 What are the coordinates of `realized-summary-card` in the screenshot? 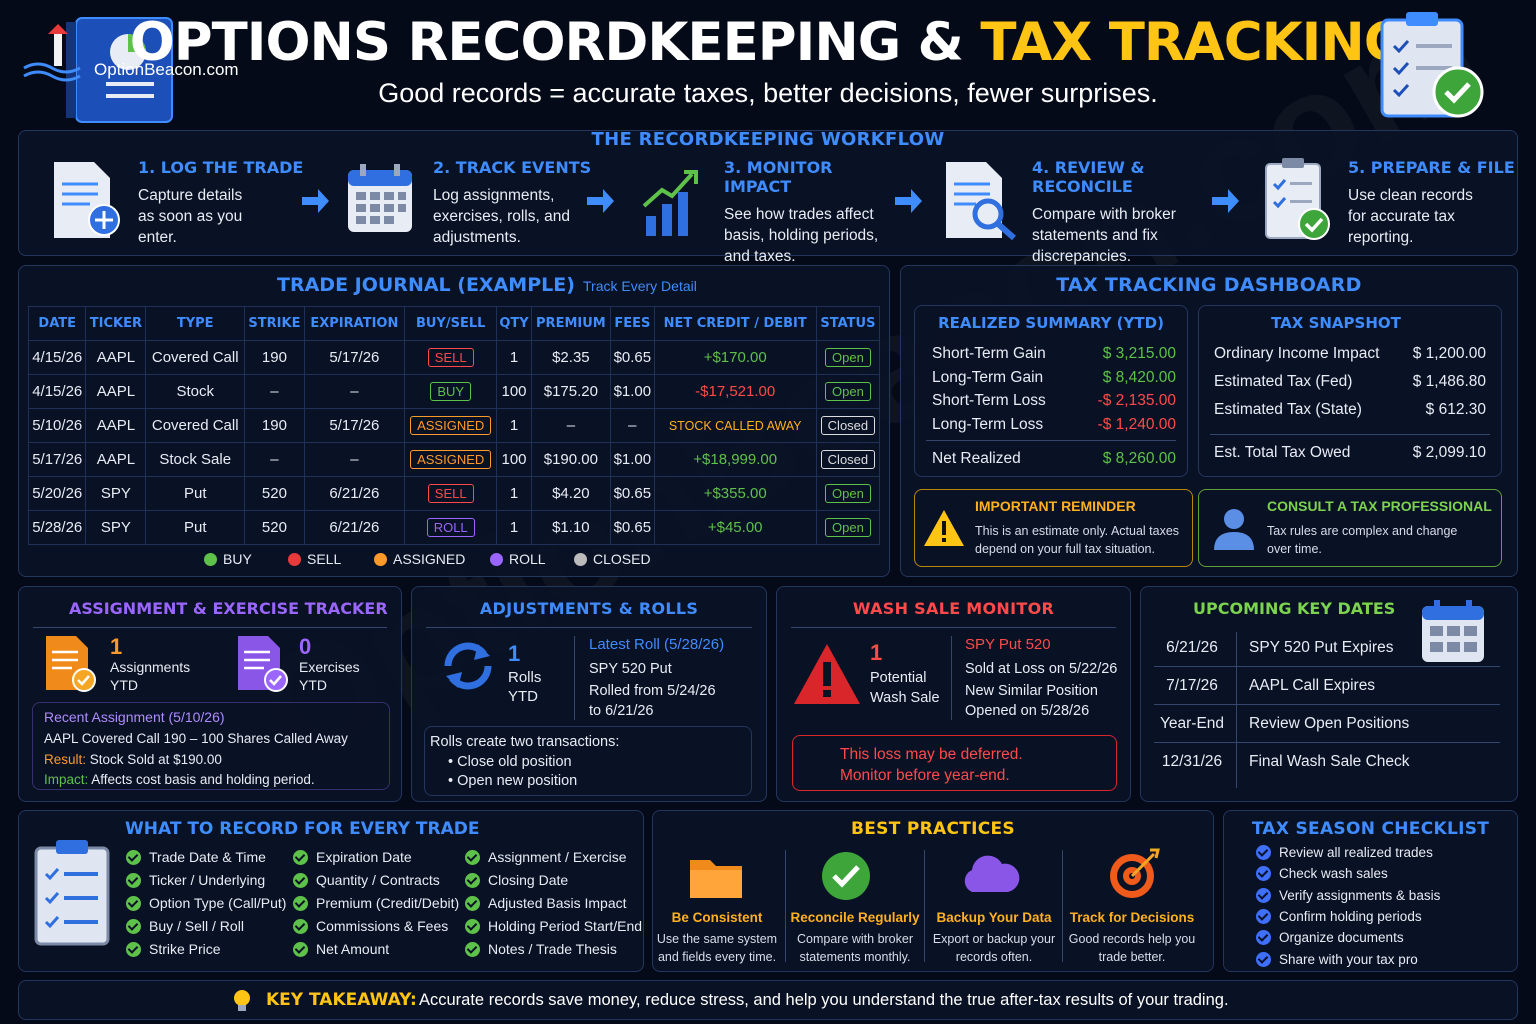 It's located at (1051, 391).